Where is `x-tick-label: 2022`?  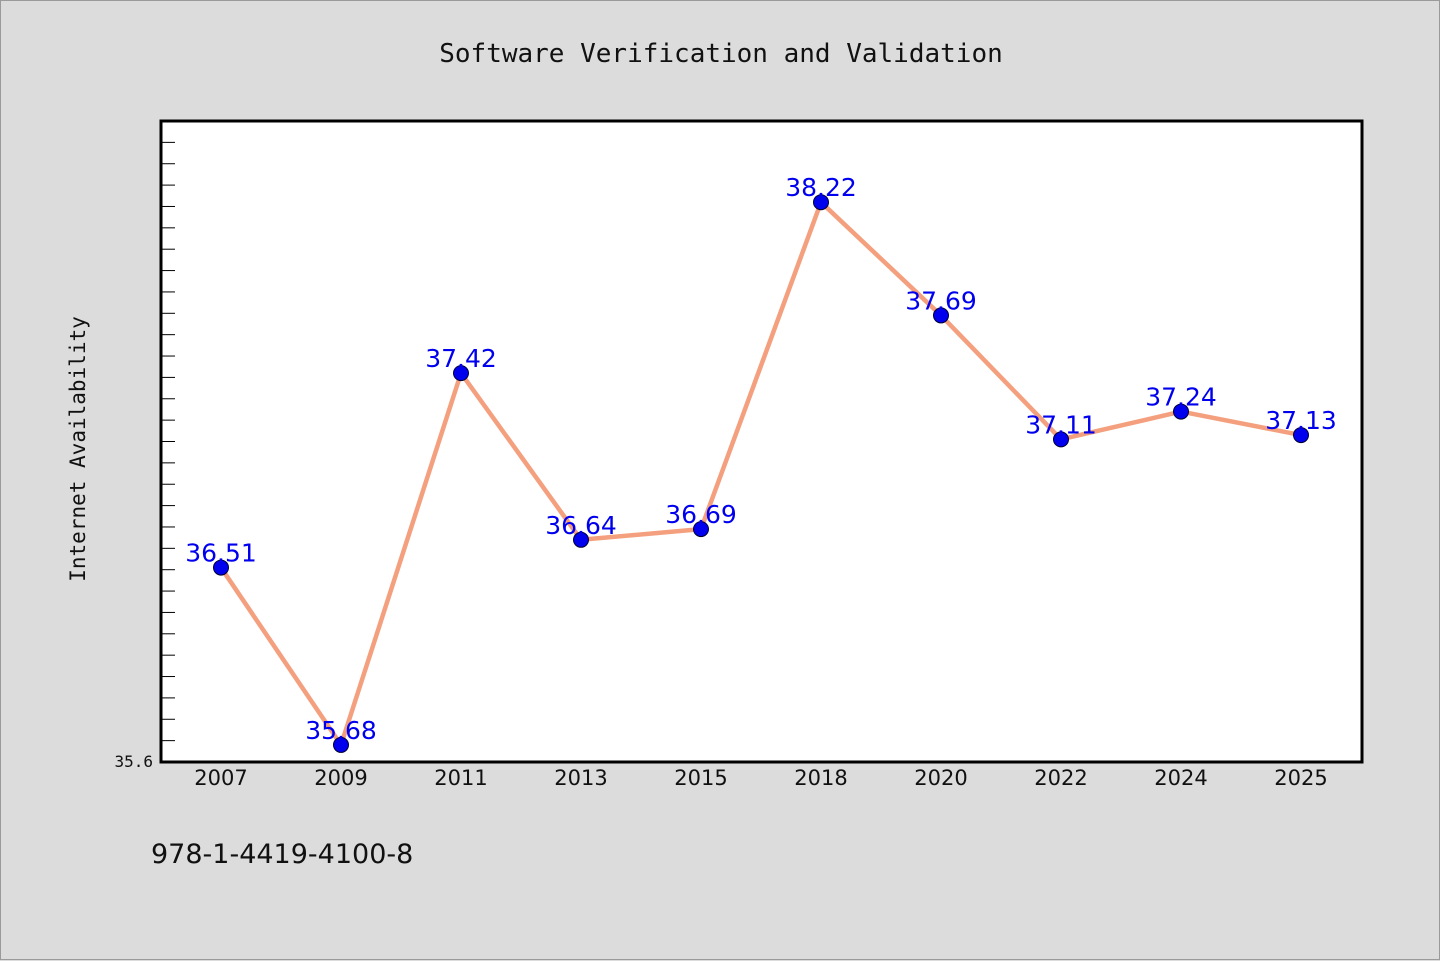
x-tick-label: 2022 is located at coordinates (1060, 778).